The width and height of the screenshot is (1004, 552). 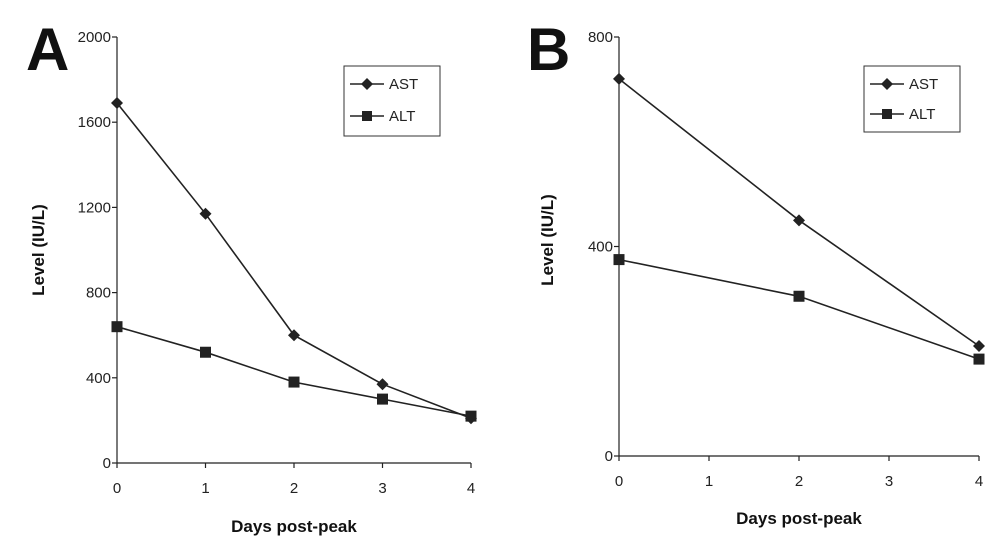 I want to click on panel-b-legend: AST ALT, so click(x=912, y=99).